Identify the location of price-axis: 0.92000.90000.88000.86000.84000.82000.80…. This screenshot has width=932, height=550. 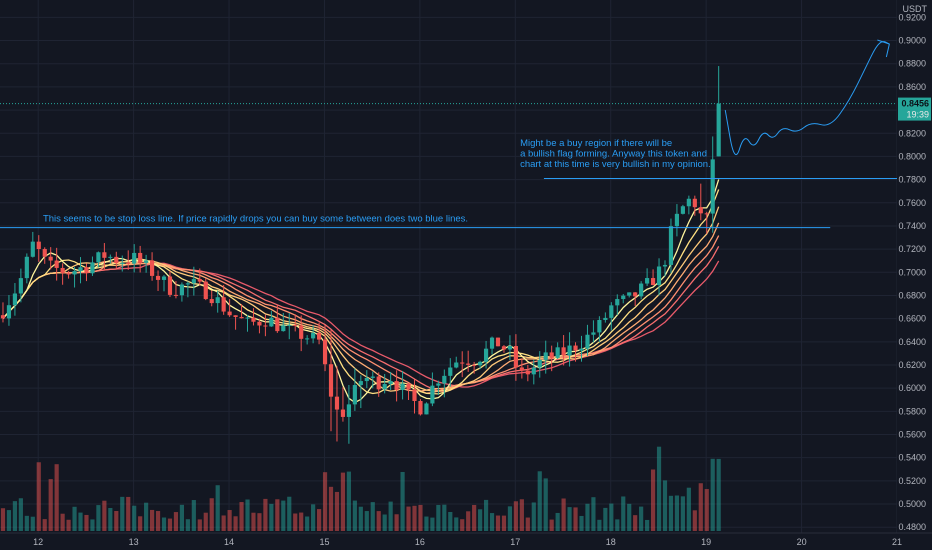
(912, 272).